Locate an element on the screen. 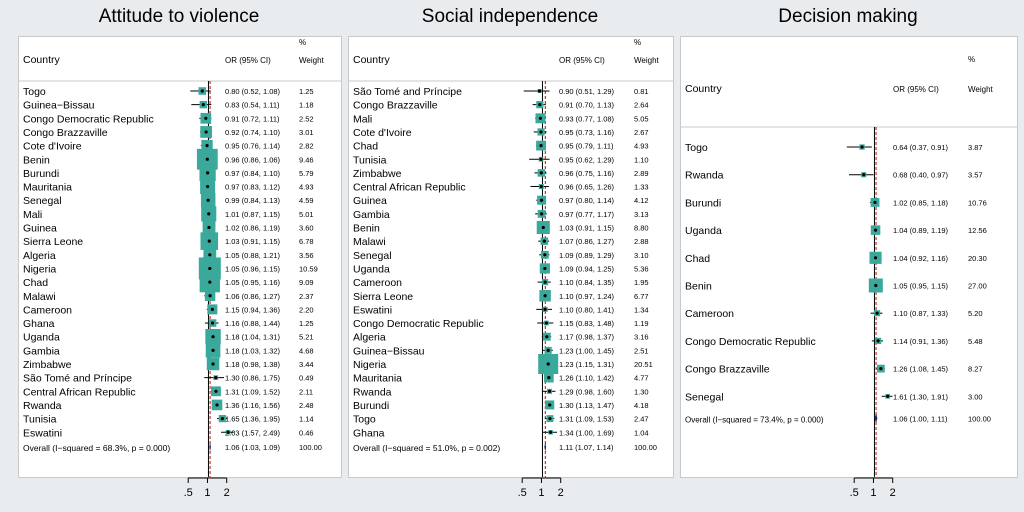  row-weight: 5.05 is located at coordinates (641, 118).